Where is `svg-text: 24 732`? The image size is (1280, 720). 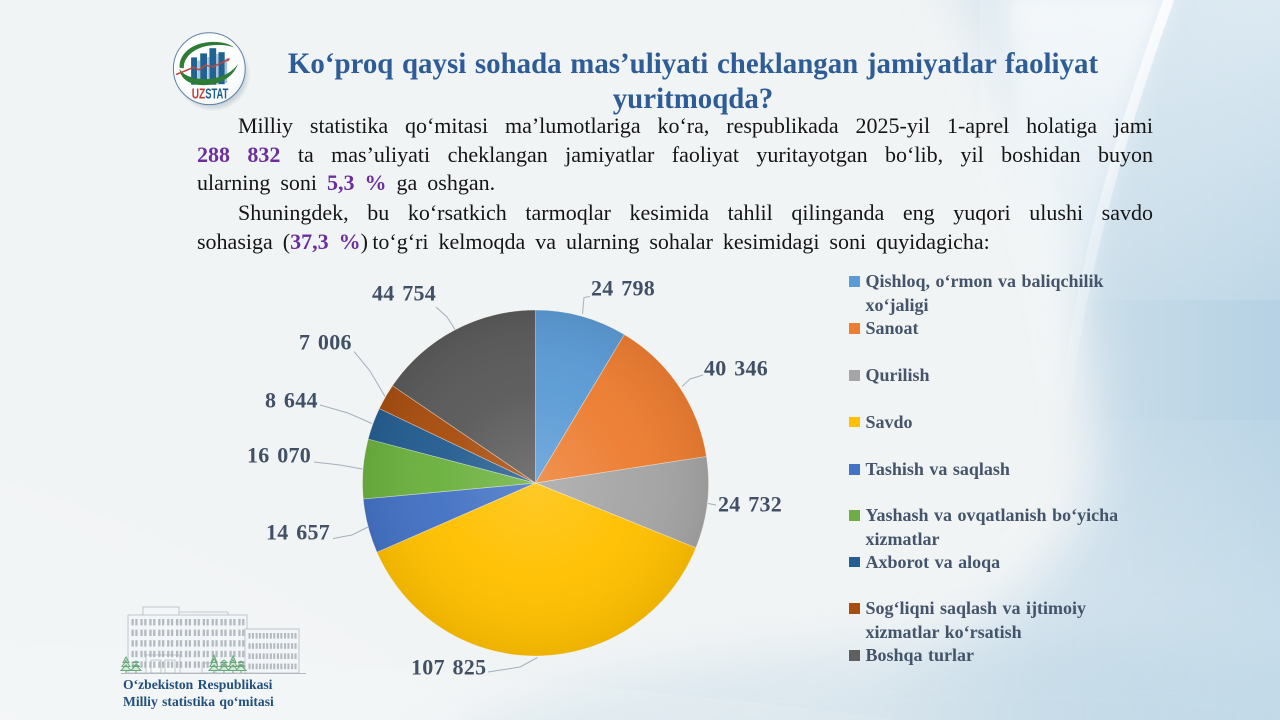
svg-text: 24 732 is located at coordinates (750, 504).